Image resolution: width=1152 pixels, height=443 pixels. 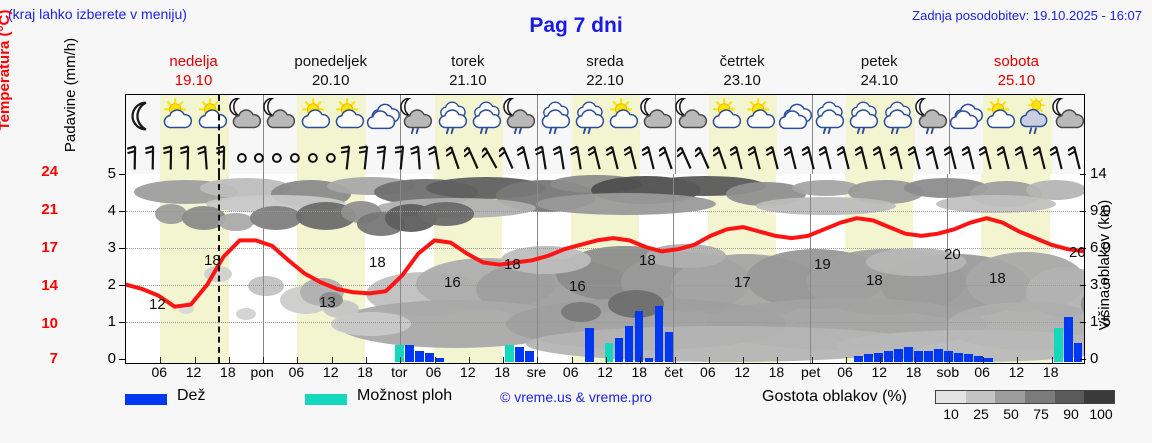 I want to click on day-name: sreda, so click(x=605, y=61).